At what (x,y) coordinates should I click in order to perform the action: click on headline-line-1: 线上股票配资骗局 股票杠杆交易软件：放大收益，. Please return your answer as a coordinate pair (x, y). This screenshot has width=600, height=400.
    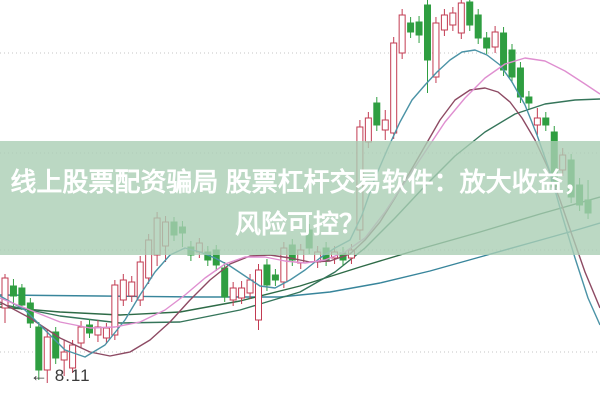
    Looking at the image, I should click on (300, 182).